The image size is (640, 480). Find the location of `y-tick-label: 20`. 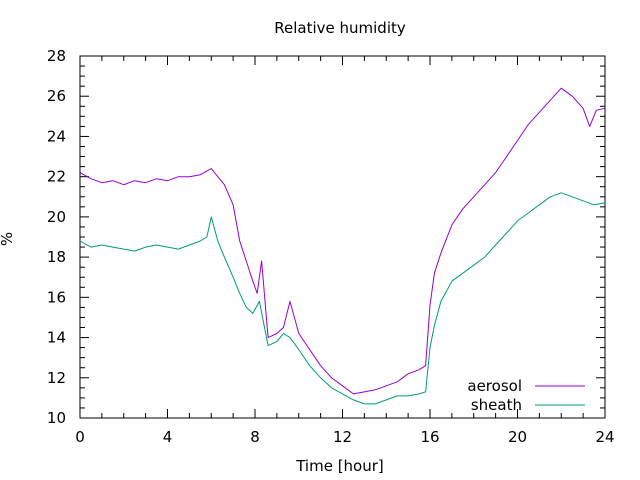

y-tick-label: 20 is located at coordinates (56, 217).